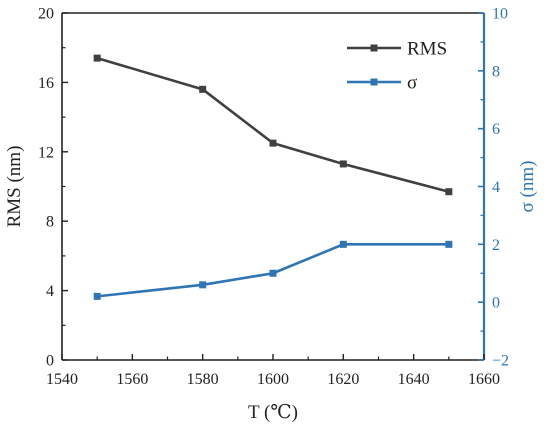 Image resolution: width=550 pixels, height=430 pixels. What do you see at coordinates (496, 129) in the screenshot?
I see `y-right-tick-label: 6` at bounding box center [496, 129].